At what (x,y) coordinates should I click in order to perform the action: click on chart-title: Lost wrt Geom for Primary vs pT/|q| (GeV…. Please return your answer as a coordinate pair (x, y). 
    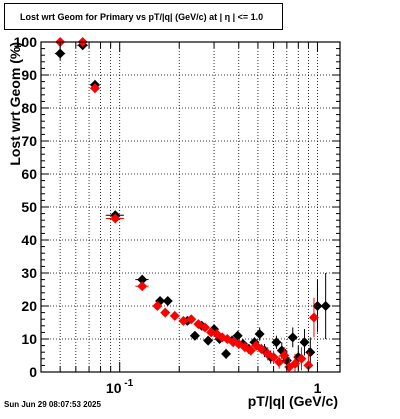
    Looking at the image, I should click on (142, 17).